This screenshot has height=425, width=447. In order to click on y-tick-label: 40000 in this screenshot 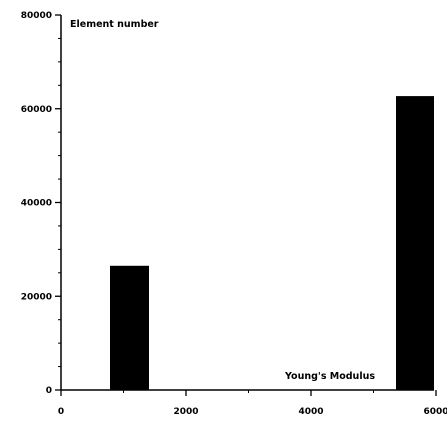, I will do `click(36, 204)`.